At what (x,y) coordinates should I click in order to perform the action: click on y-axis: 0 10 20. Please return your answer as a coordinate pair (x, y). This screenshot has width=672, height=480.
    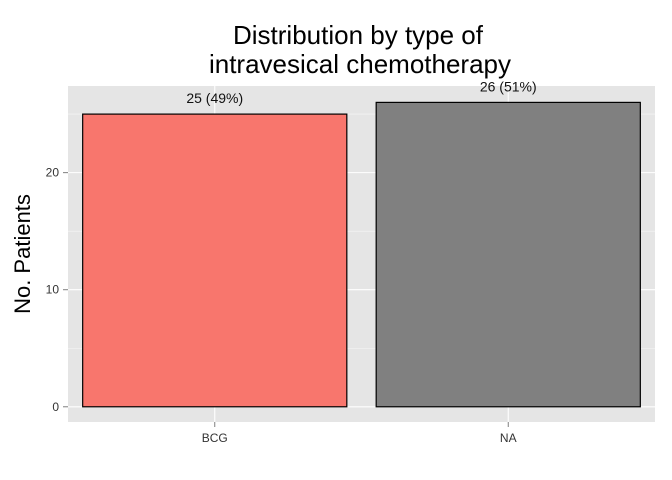
    Looking at the image, I should click on (57, 290).